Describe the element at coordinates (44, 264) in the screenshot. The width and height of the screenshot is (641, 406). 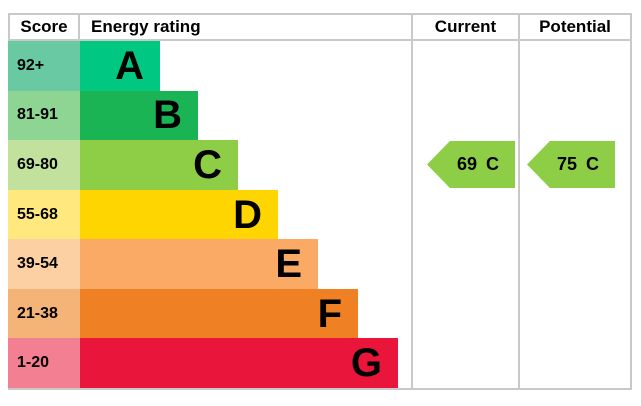
I see `band-e-score: 39-54` at that location.